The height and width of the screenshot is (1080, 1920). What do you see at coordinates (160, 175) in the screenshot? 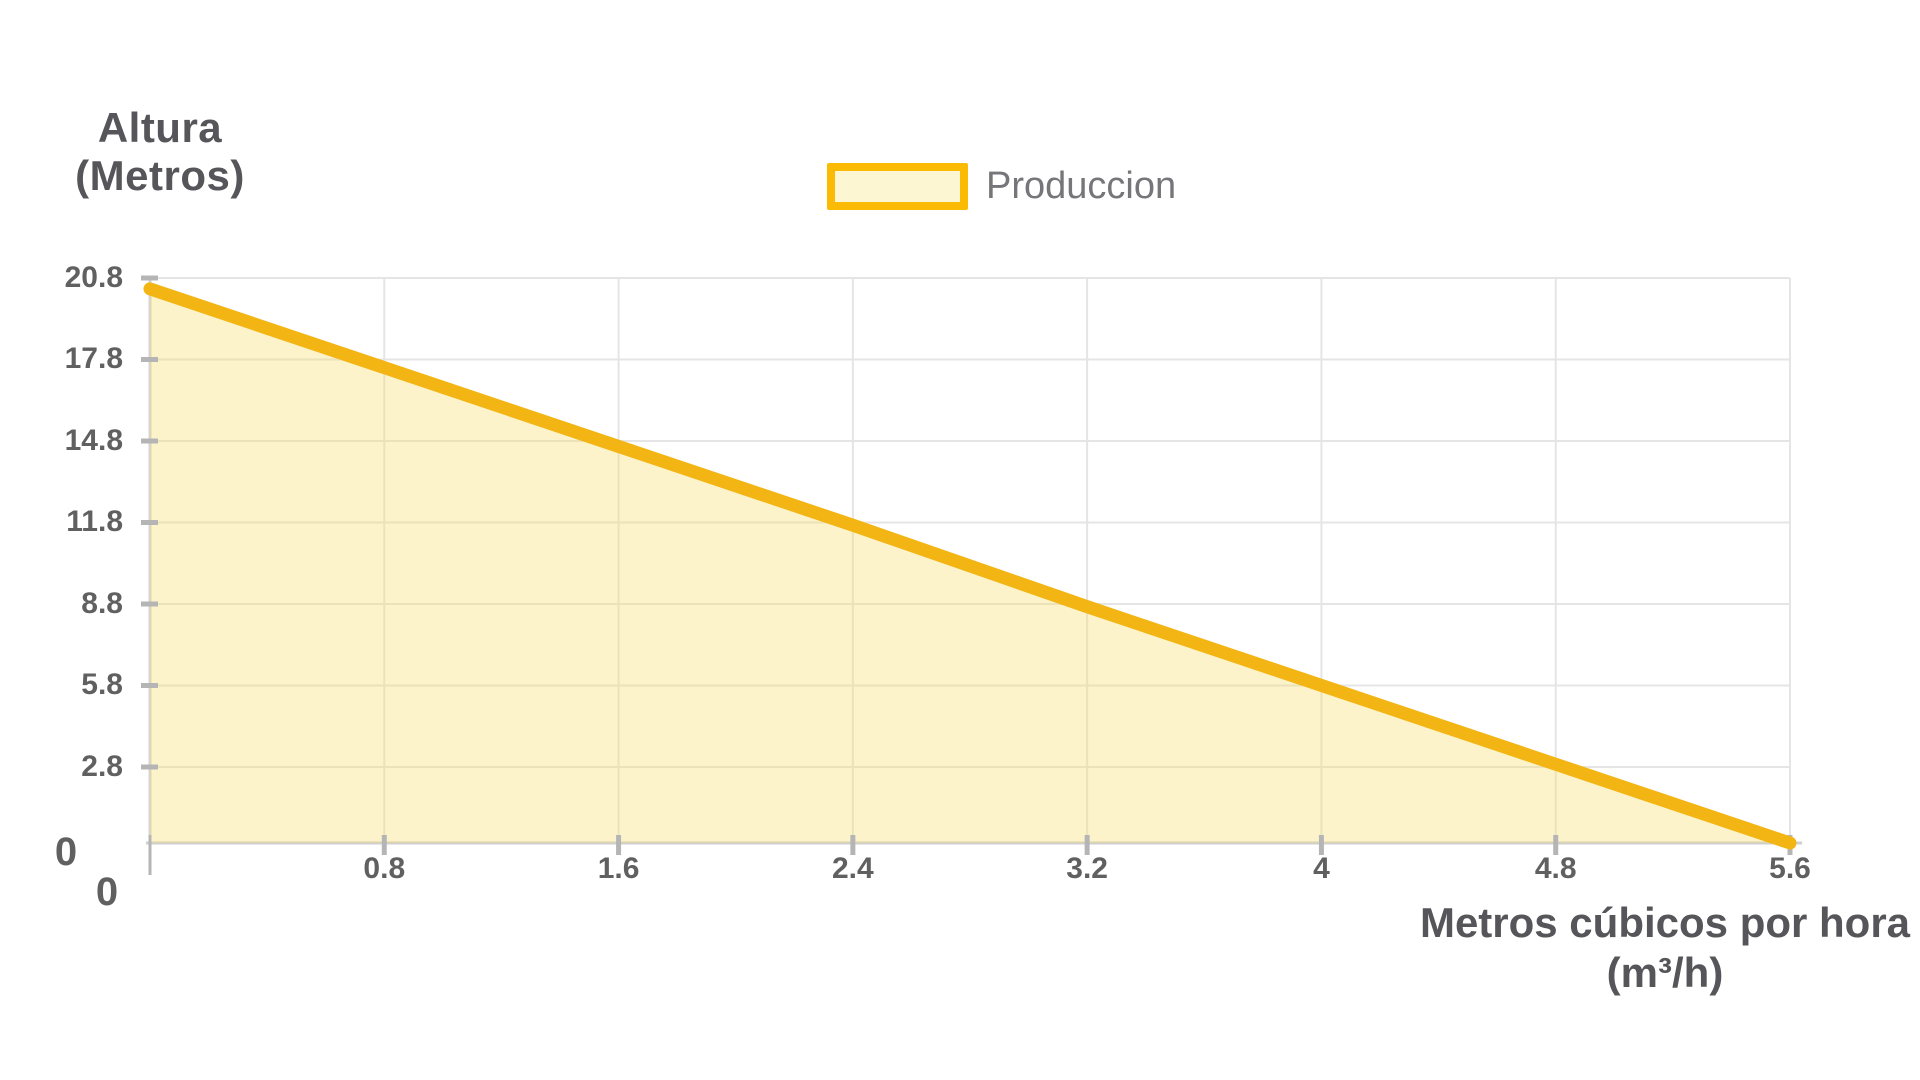
I see `y-axis-title-line2: (Metros)` at bounding box center [160, 175].